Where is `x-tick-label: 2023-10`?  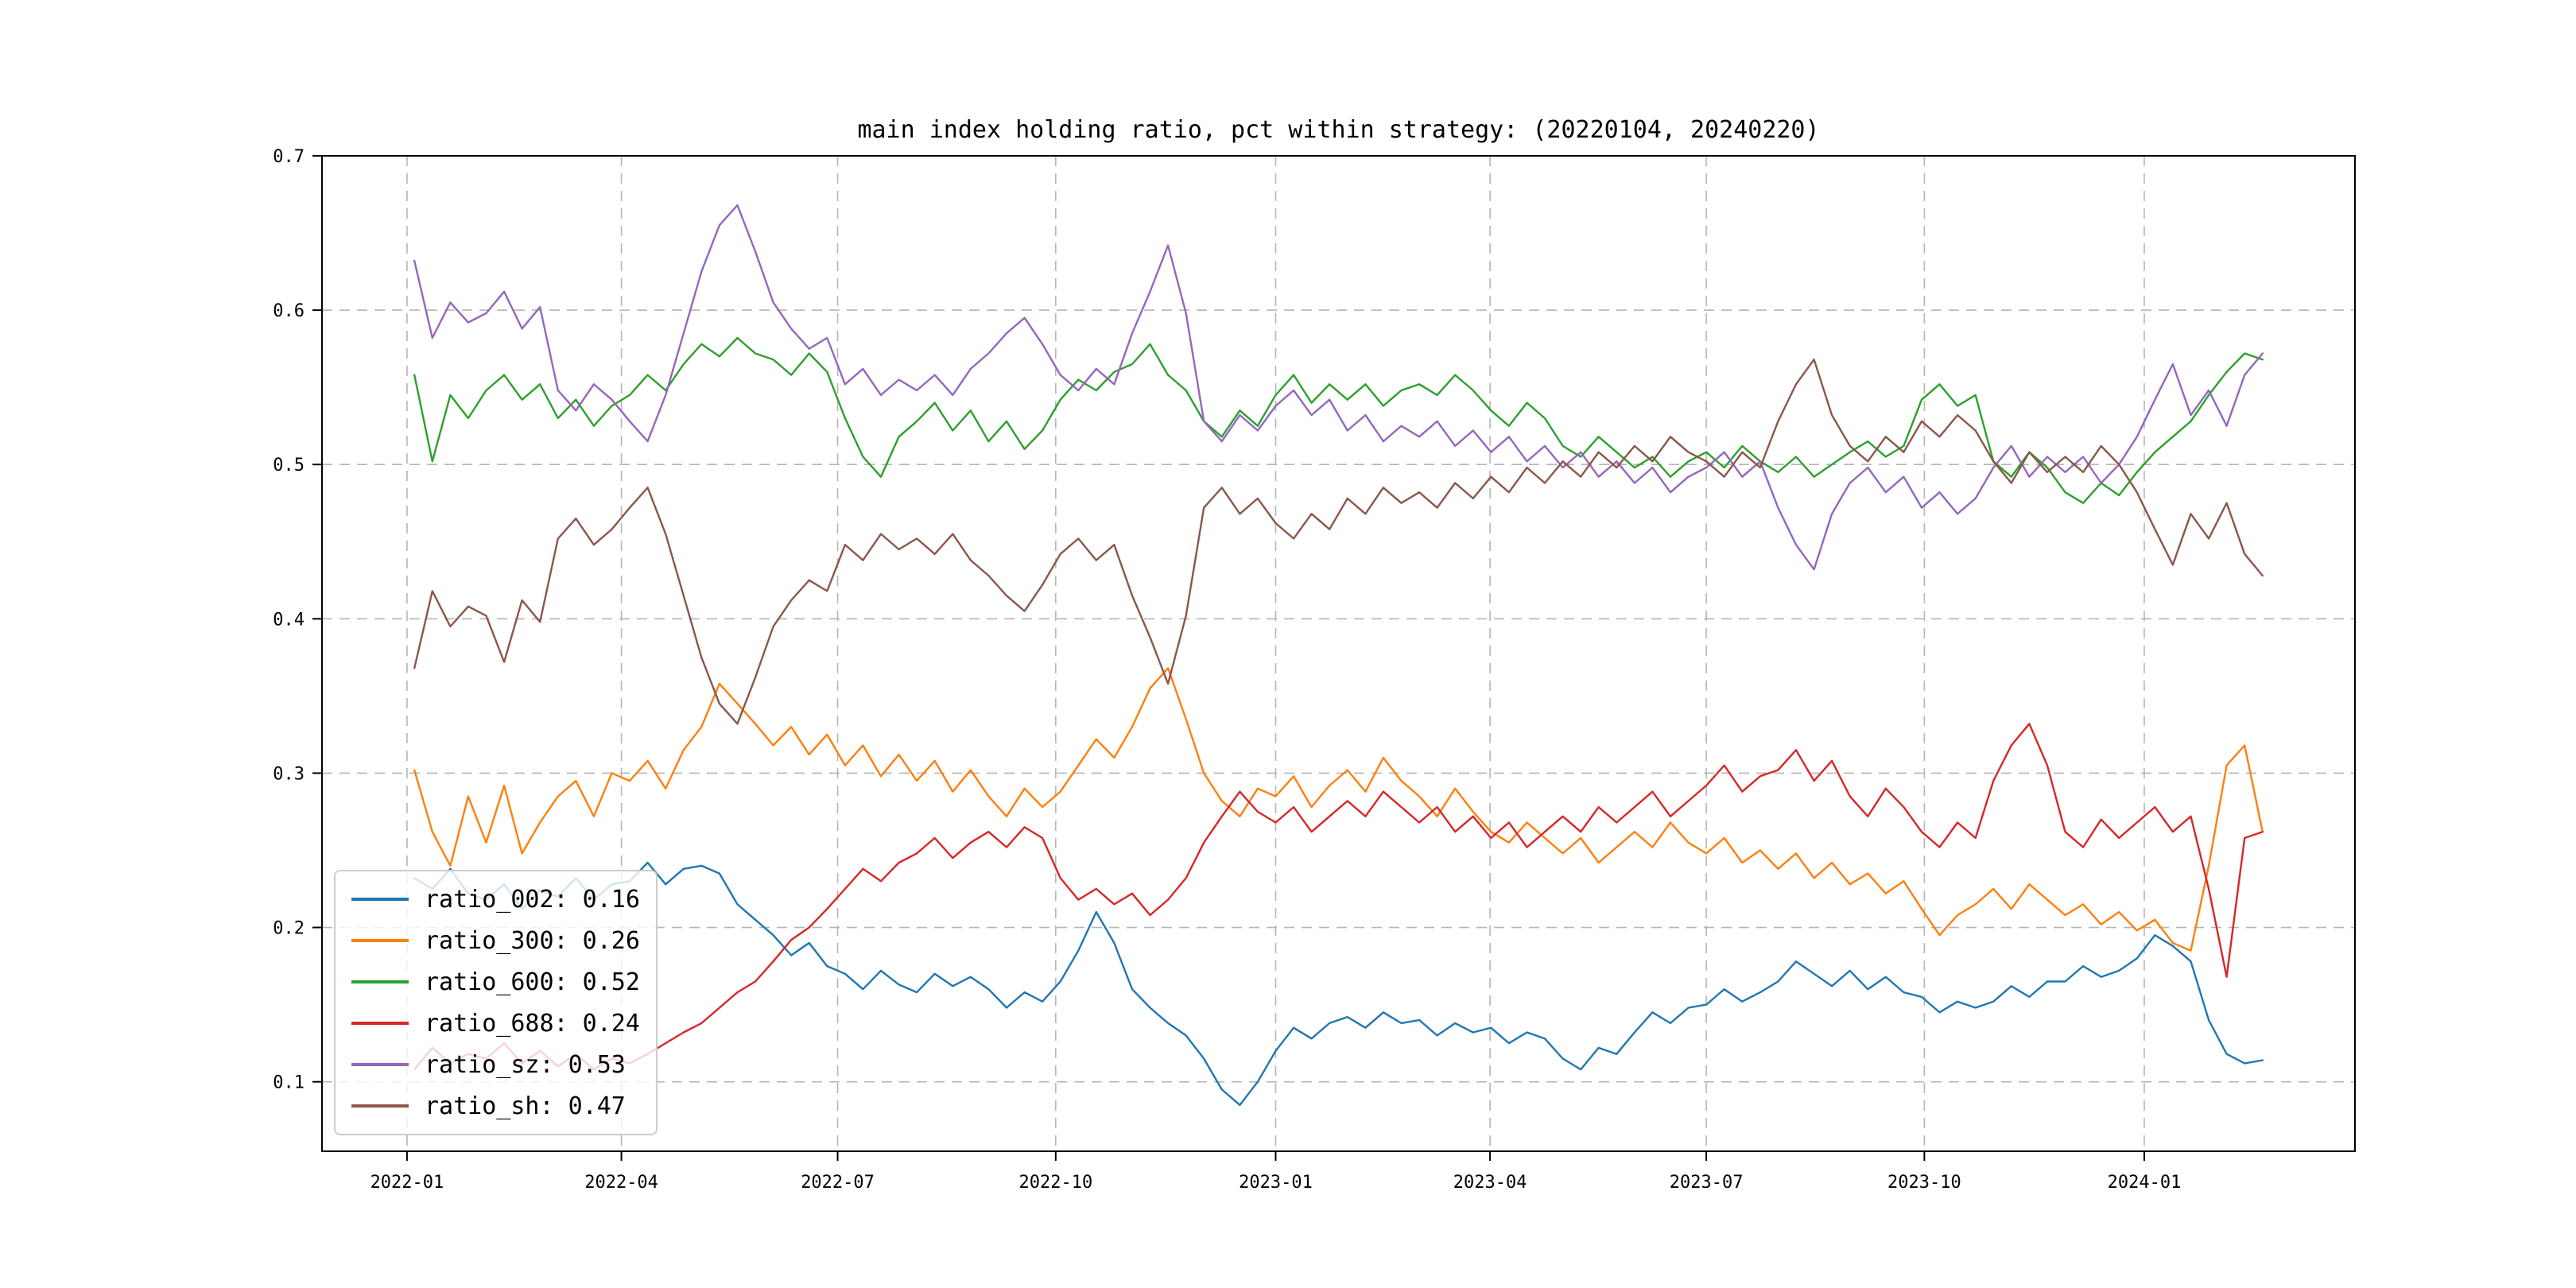 x-tick-label: 2023-10 is located at coordinates (1924, 1183).